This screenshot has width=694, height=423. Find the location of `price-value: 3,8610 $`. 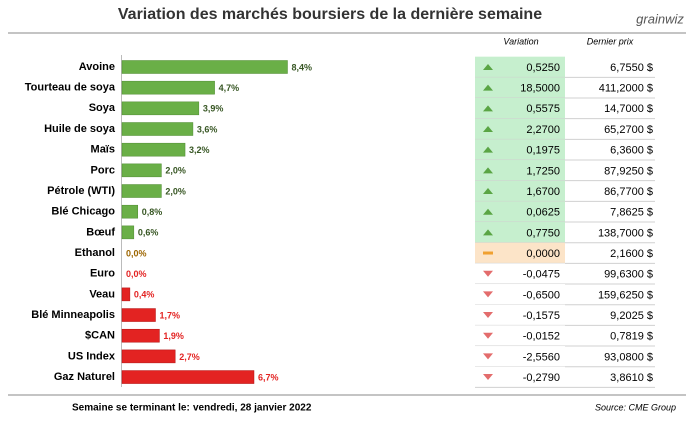

price-value: 3,8610 $ is located at coordinates (631, 378).